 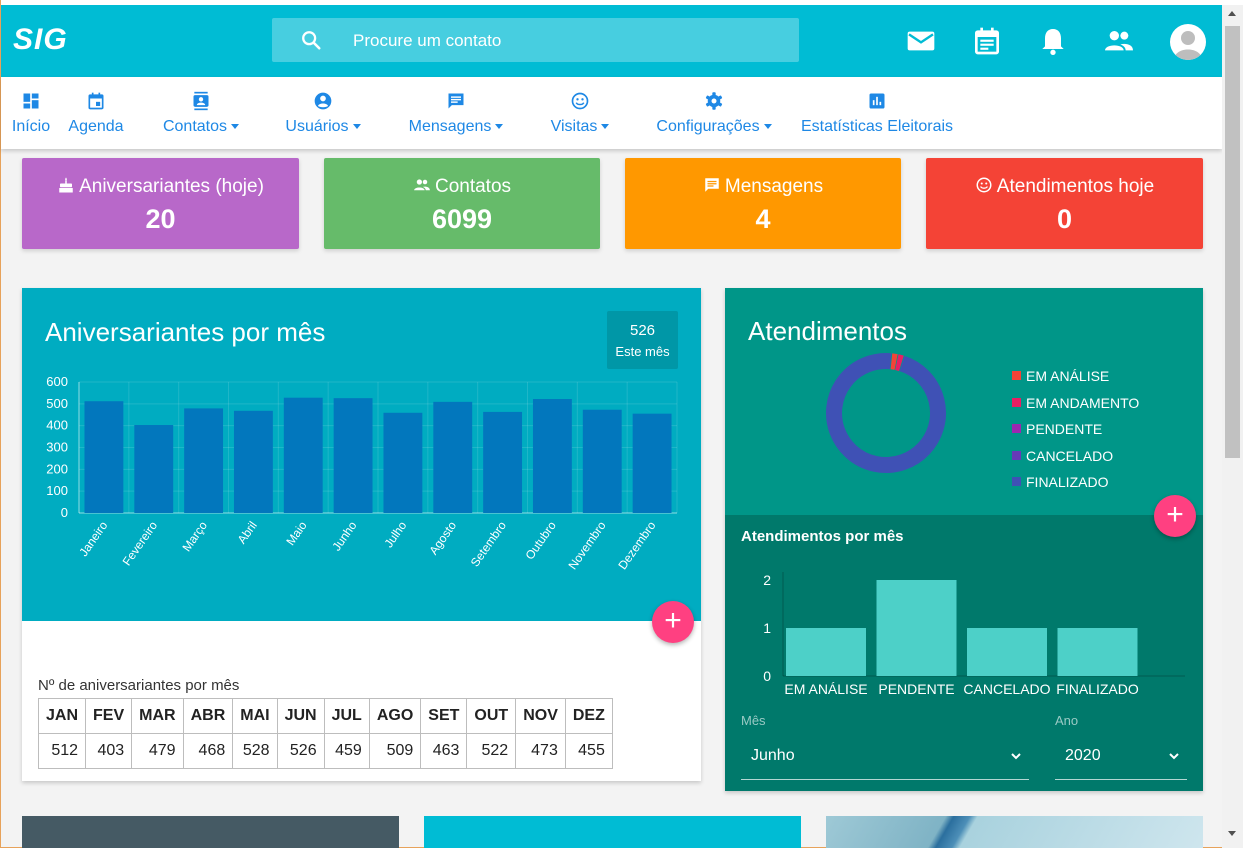 What do you see at coordinates (66, 185) in the screenshot?
I see `cake-icon` at bounding box center [66, 185].